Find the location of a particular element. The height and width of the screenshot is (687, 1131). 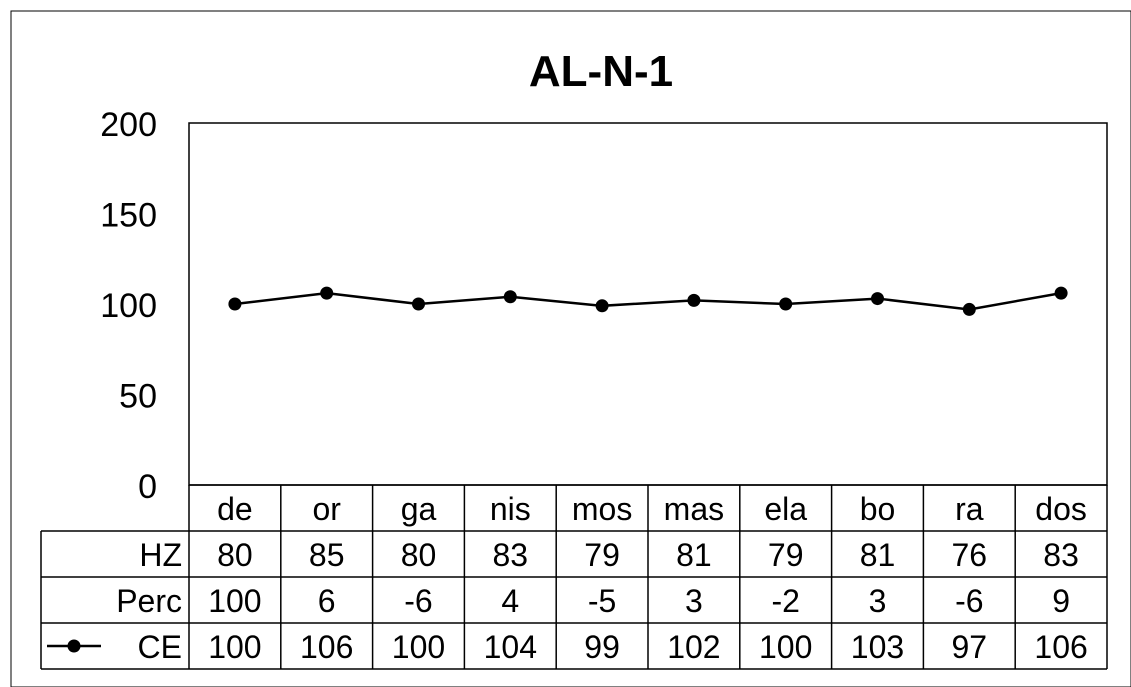

table-cell: 97 is located at coordinates (970, 647).